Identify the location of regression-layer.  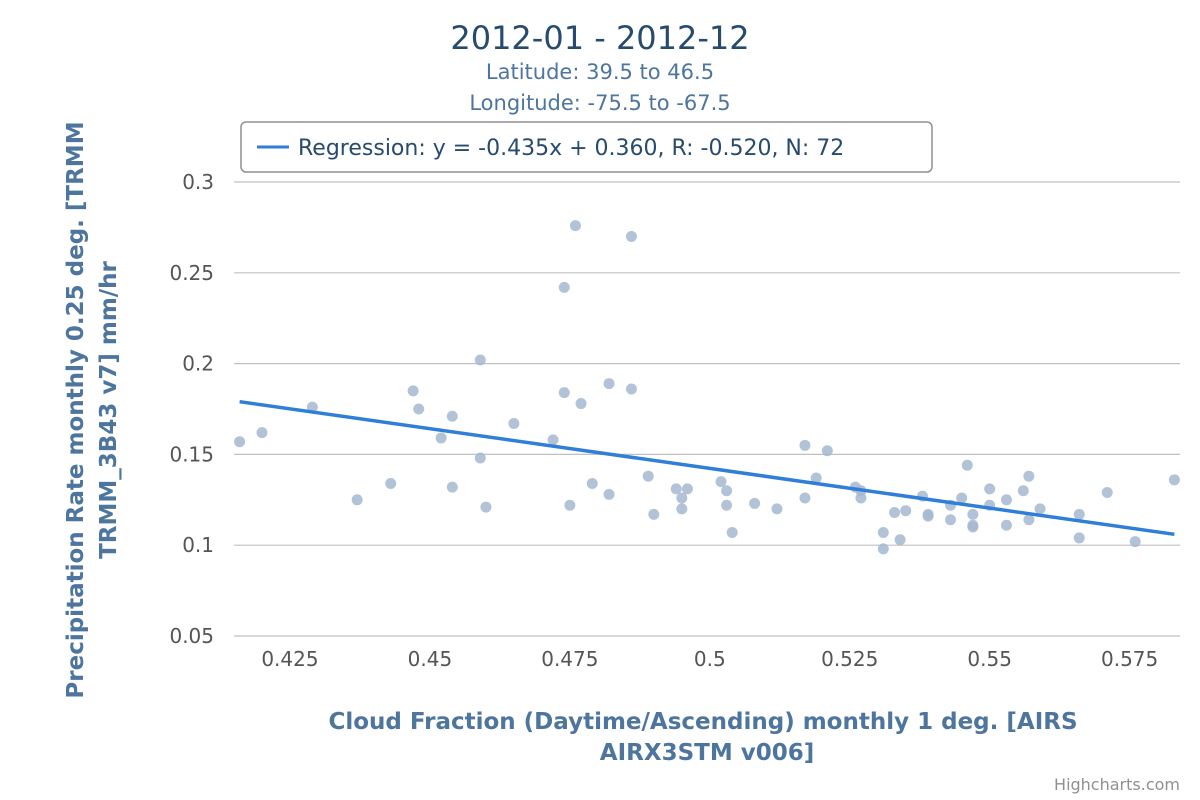
(707, 468).